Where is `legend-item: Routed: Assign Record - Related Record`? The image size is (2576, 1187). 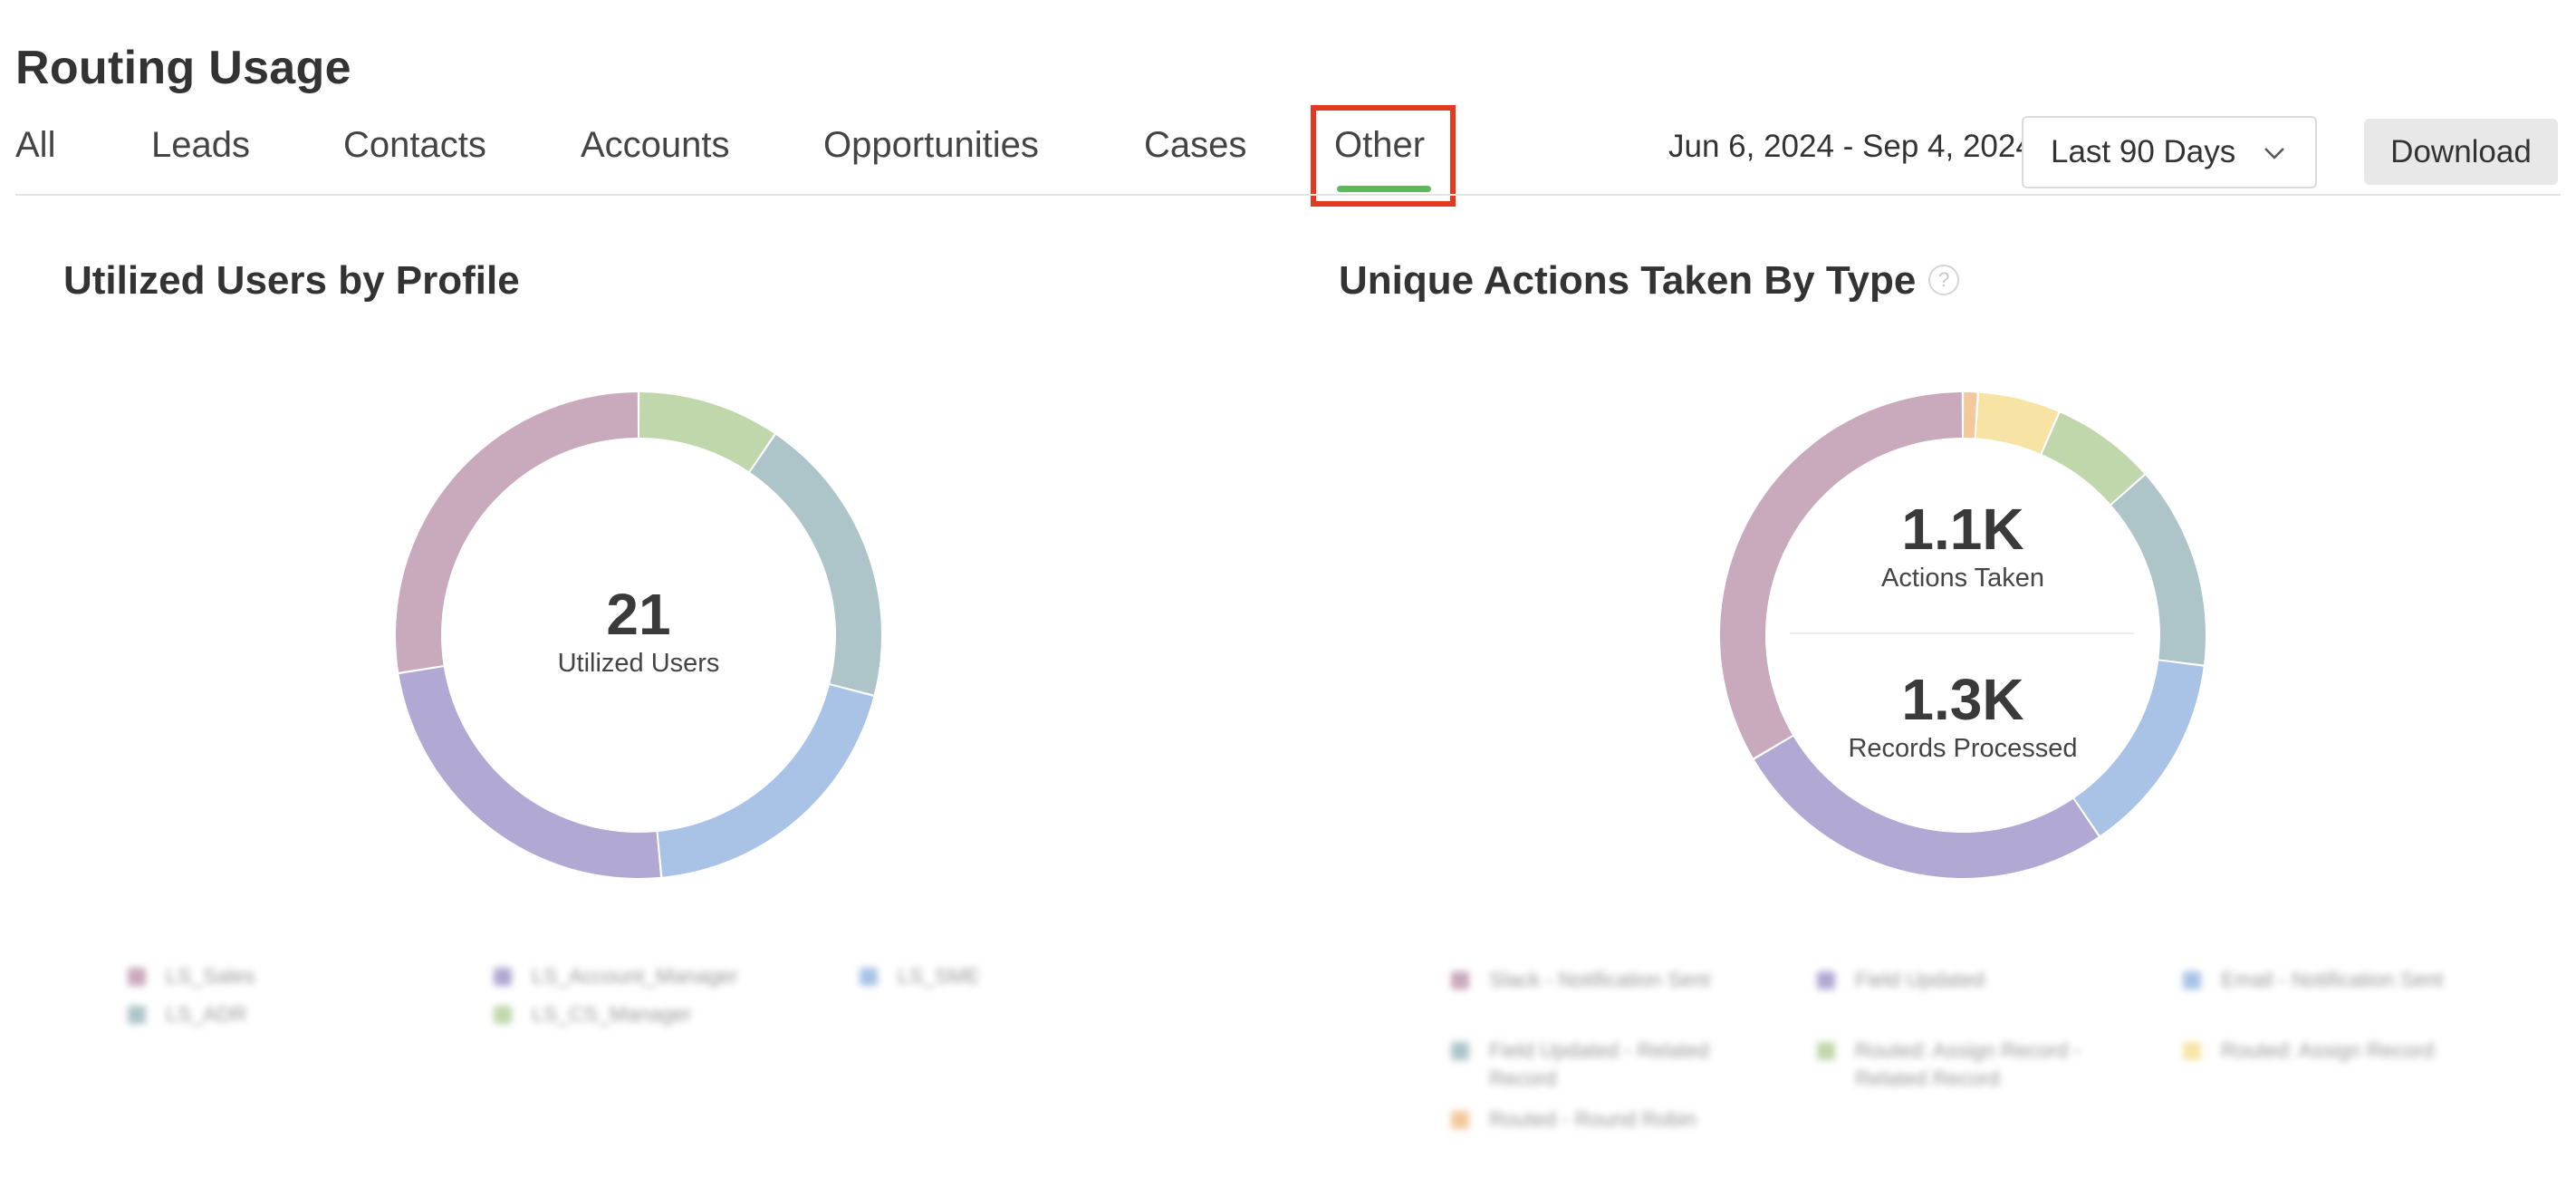 legend-item: Routed: Assign Record - Related Record is located at coordinates (1957, 1065).